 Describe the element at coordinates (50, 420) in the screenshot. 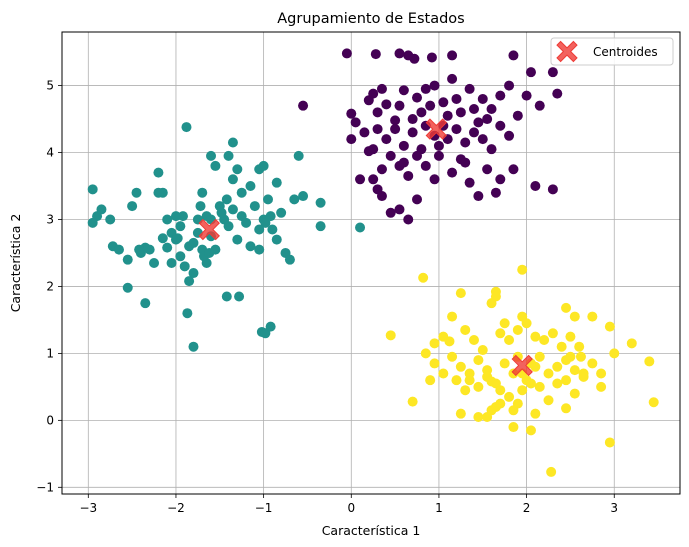

I see `y-tick-label: 0` at that location.